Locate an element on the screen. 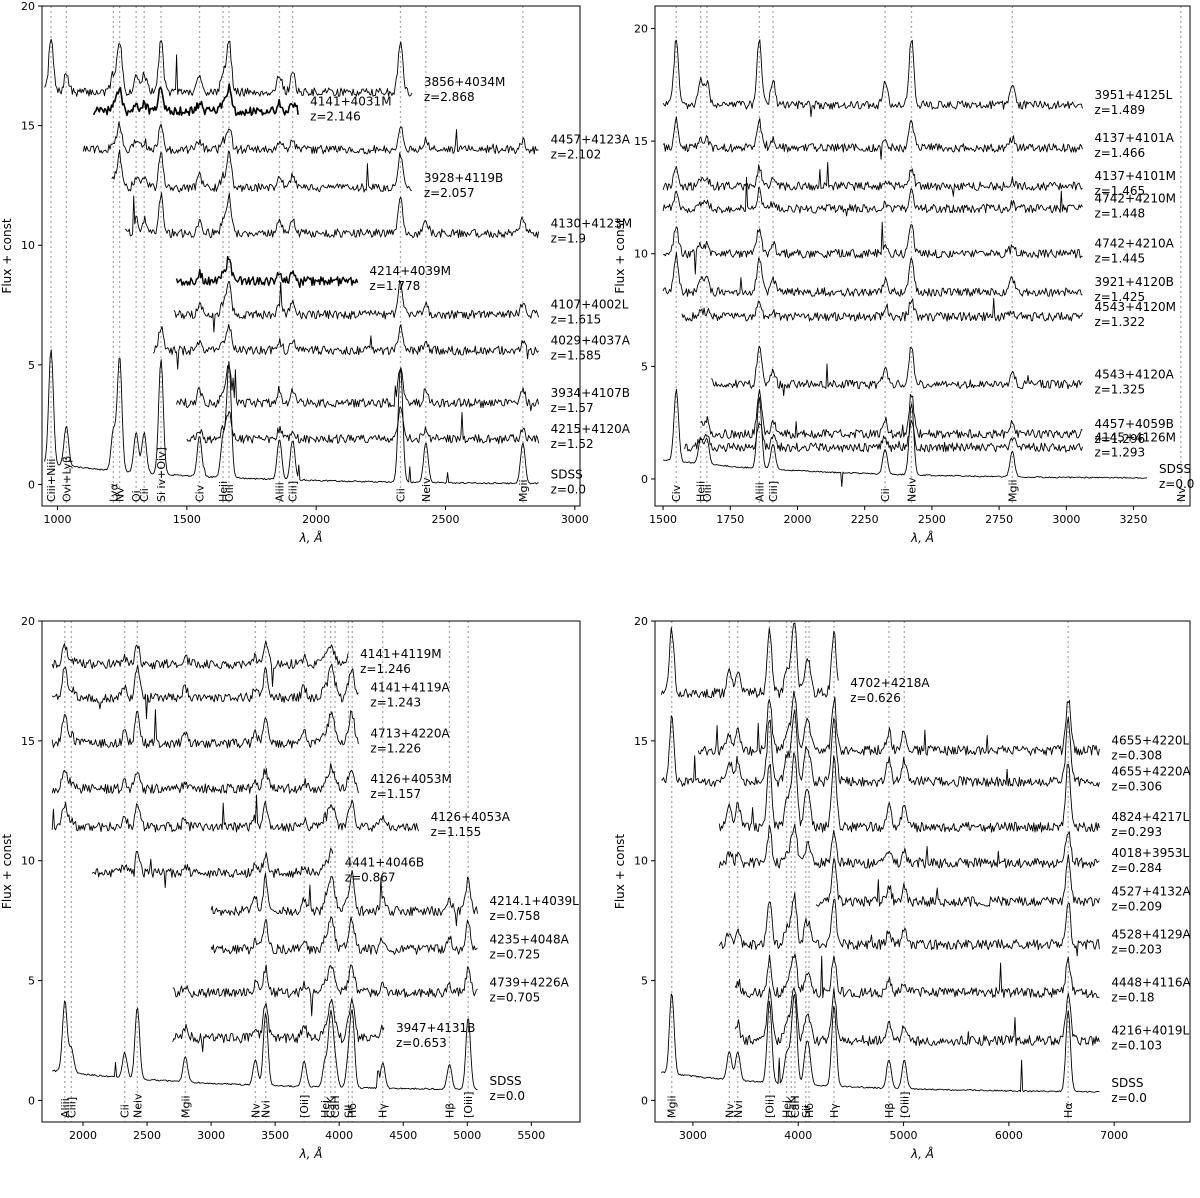  spectrum-redshift: z=2.057 is located at coordinates (449, 193).